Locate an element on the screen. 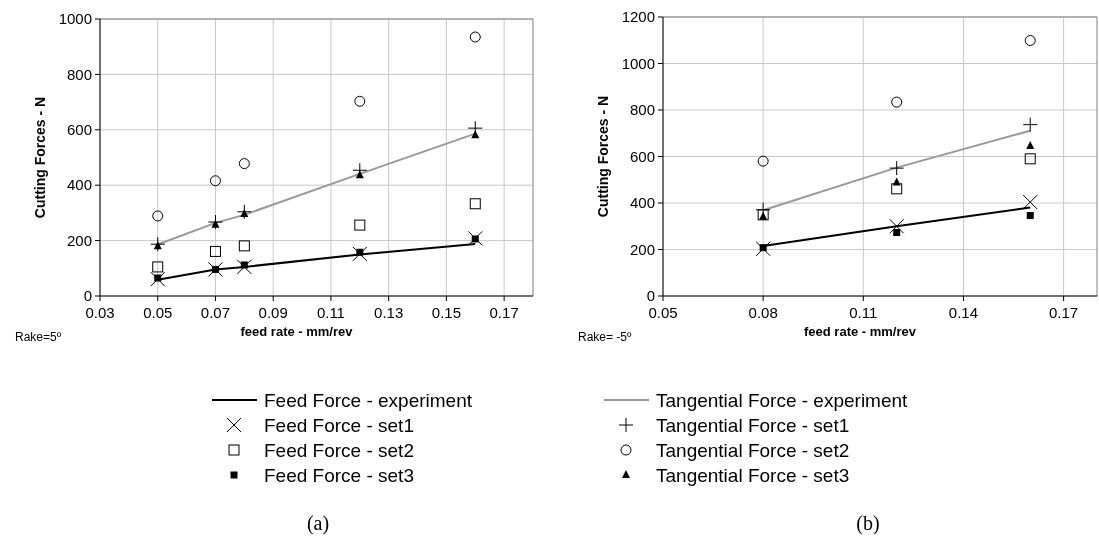 The width and height of the screenshot is (1099, 553). legend-label: Feed Force - experiment is located at coordinates (368, 400).